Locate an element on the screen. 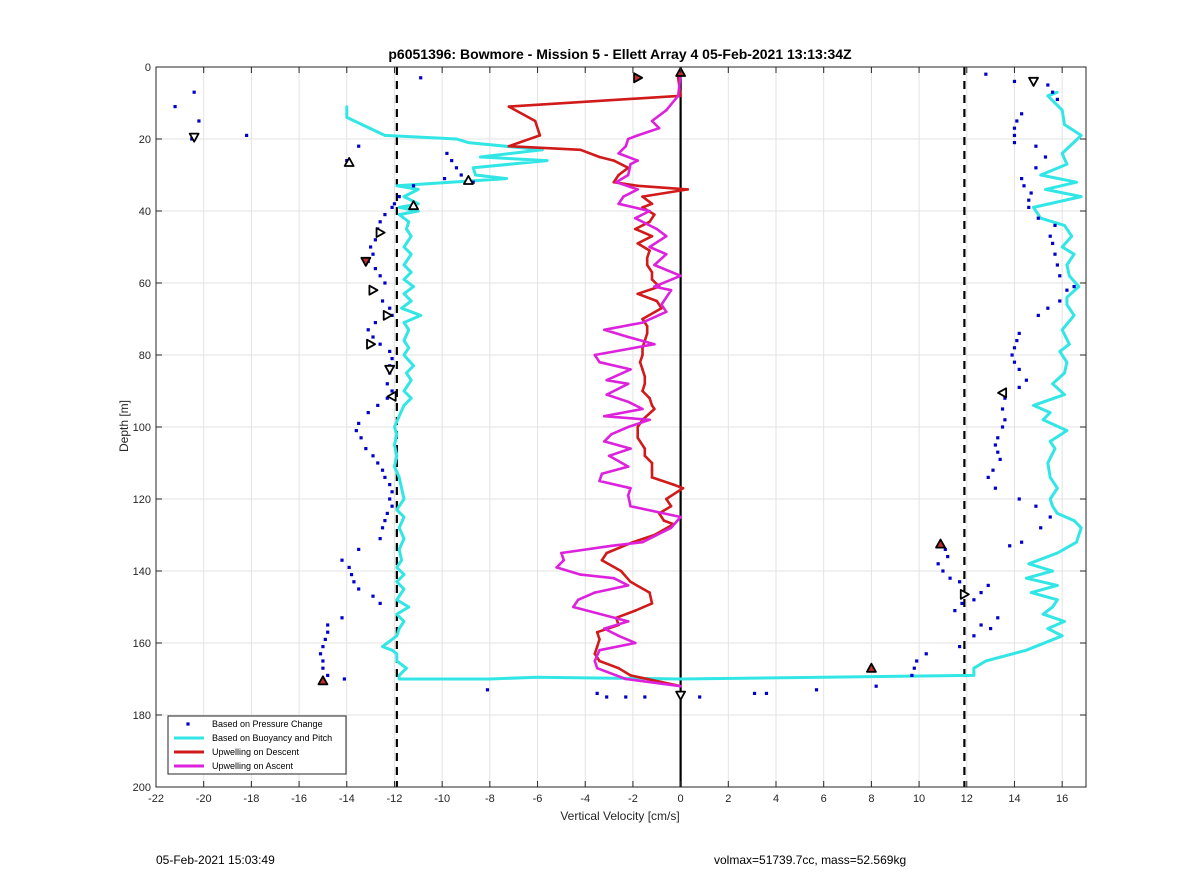 The width and height of the screenshot is (1200, 885). y-axis-label: Depth [m] is located at coordinates (124, 426).